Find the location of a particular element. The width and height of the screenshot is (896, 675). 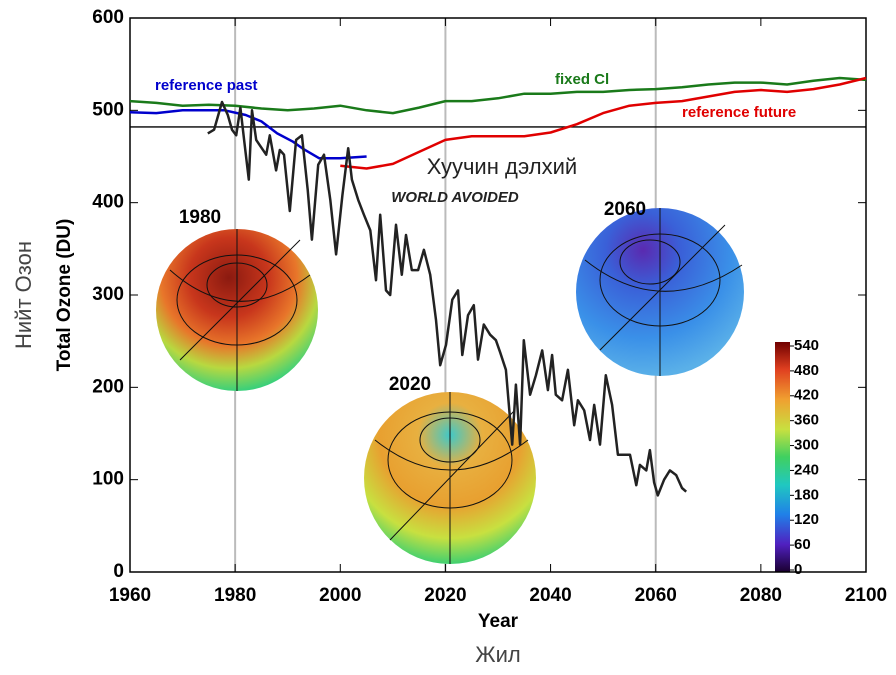

colorbar-tick-label: 0 is located at coordinates (798, 569).